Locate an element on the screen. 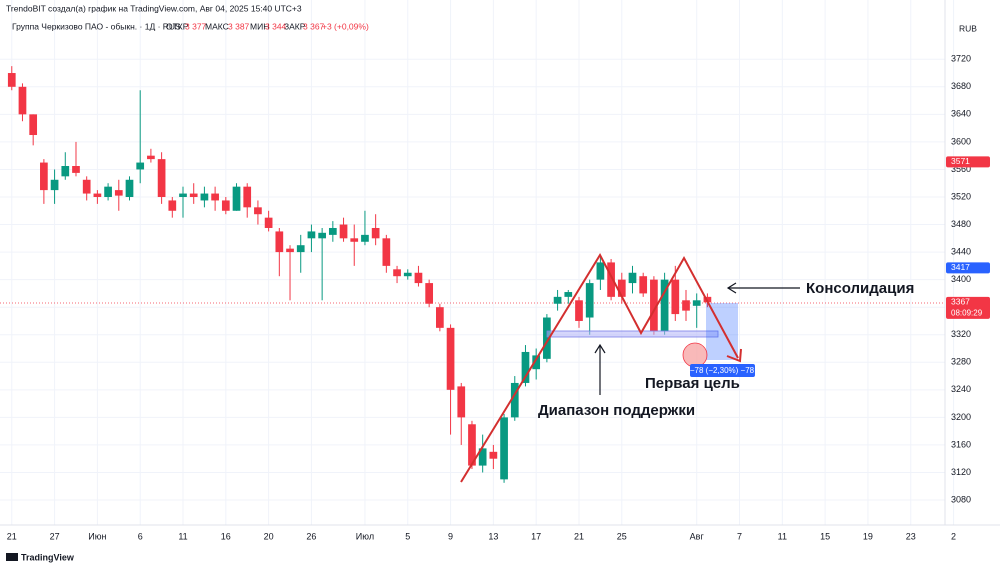 Image resolution: width=1000 pixels, height=569 pixels. high-label: МАКС is located at coordinates (217, 26).